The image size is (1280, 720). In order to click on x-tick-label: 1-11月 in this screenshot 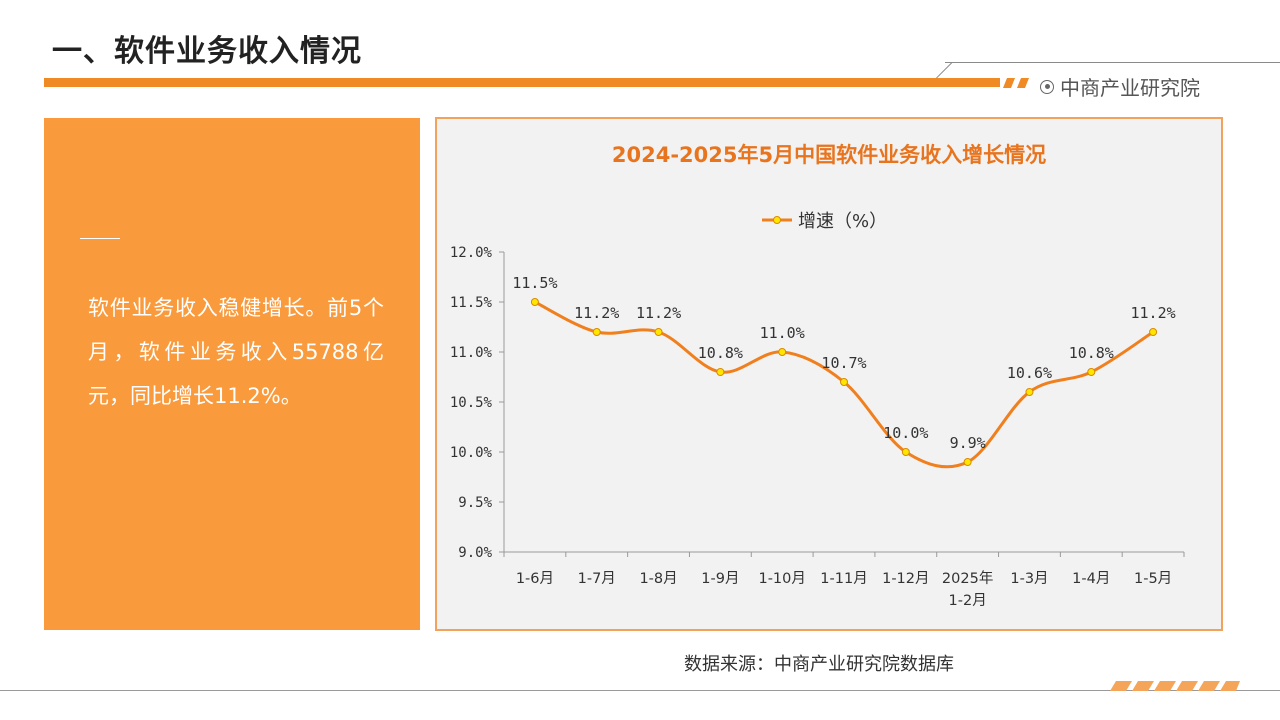, I will do `click(843, 579)`.